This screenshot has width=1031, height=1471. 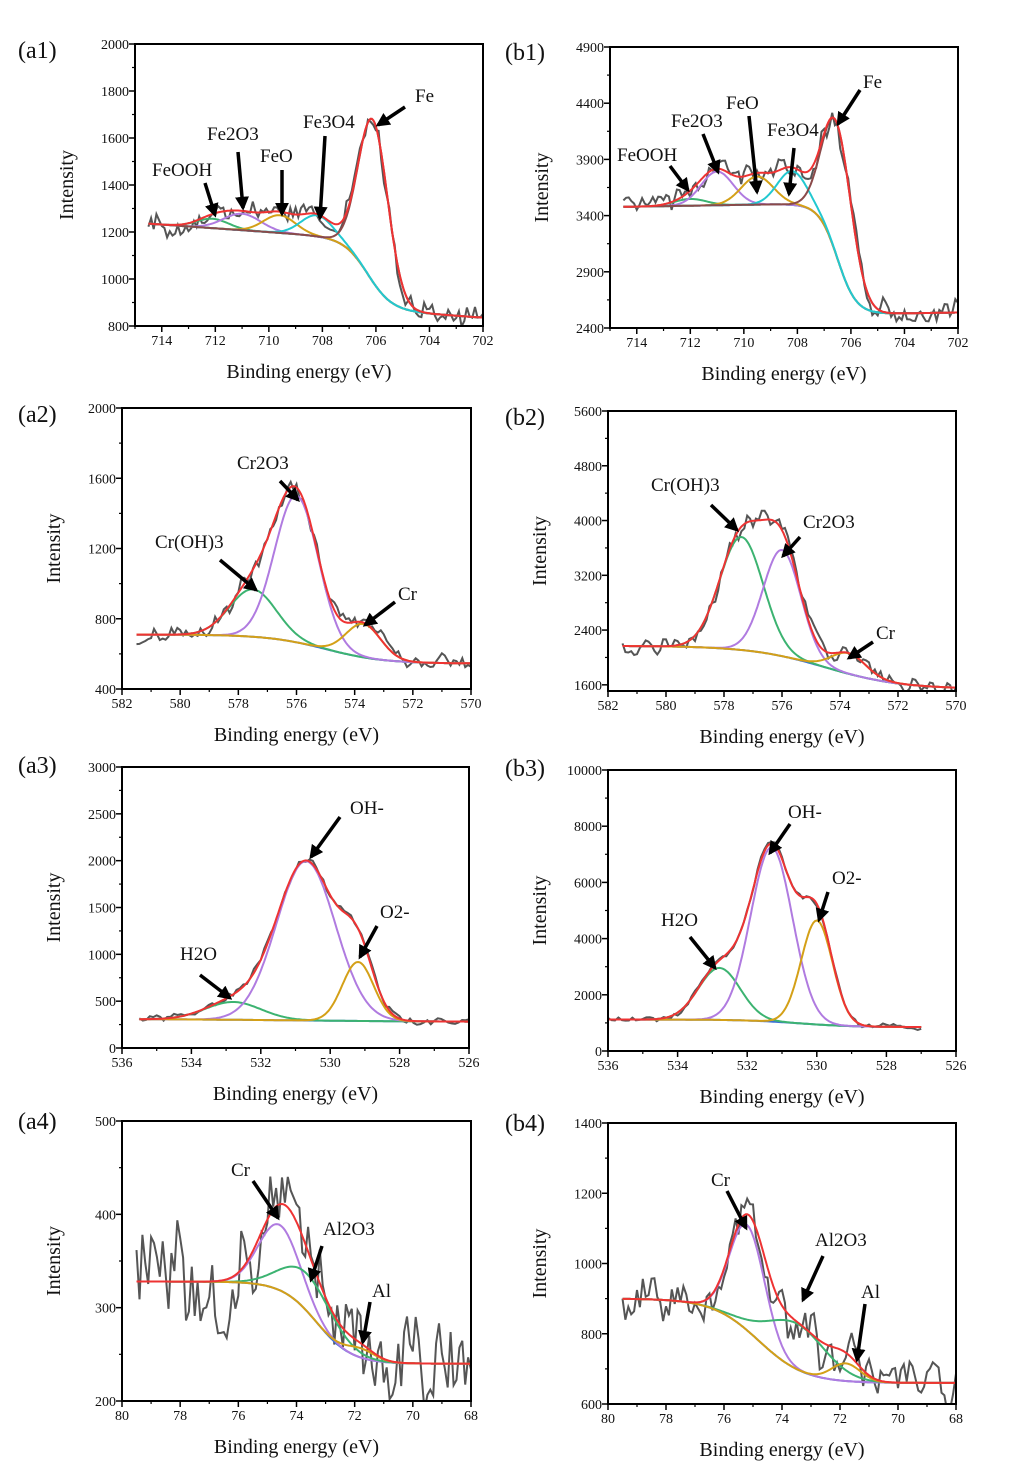 I want to click on x-tick-label: 702, so click(x=958, y=343).